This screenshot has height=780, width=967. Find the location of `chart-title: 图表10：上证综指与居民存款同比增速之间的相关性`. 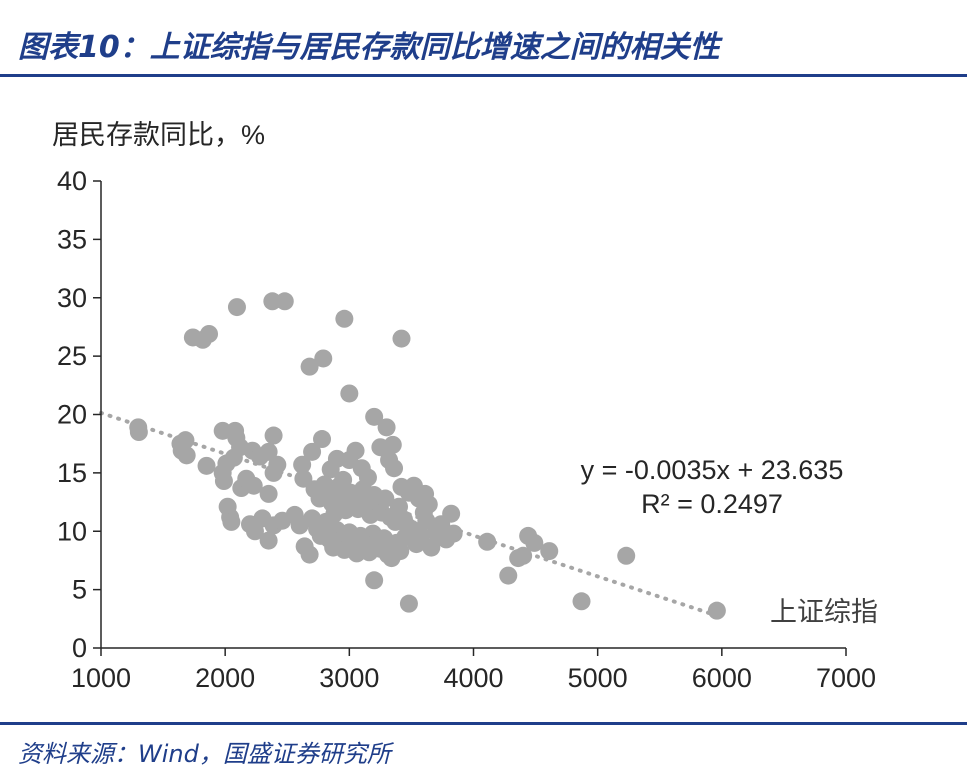

chart-title: 图表10：上证综指与居民存款同比增速之间的相关性 is located at coordinates (369, 47).